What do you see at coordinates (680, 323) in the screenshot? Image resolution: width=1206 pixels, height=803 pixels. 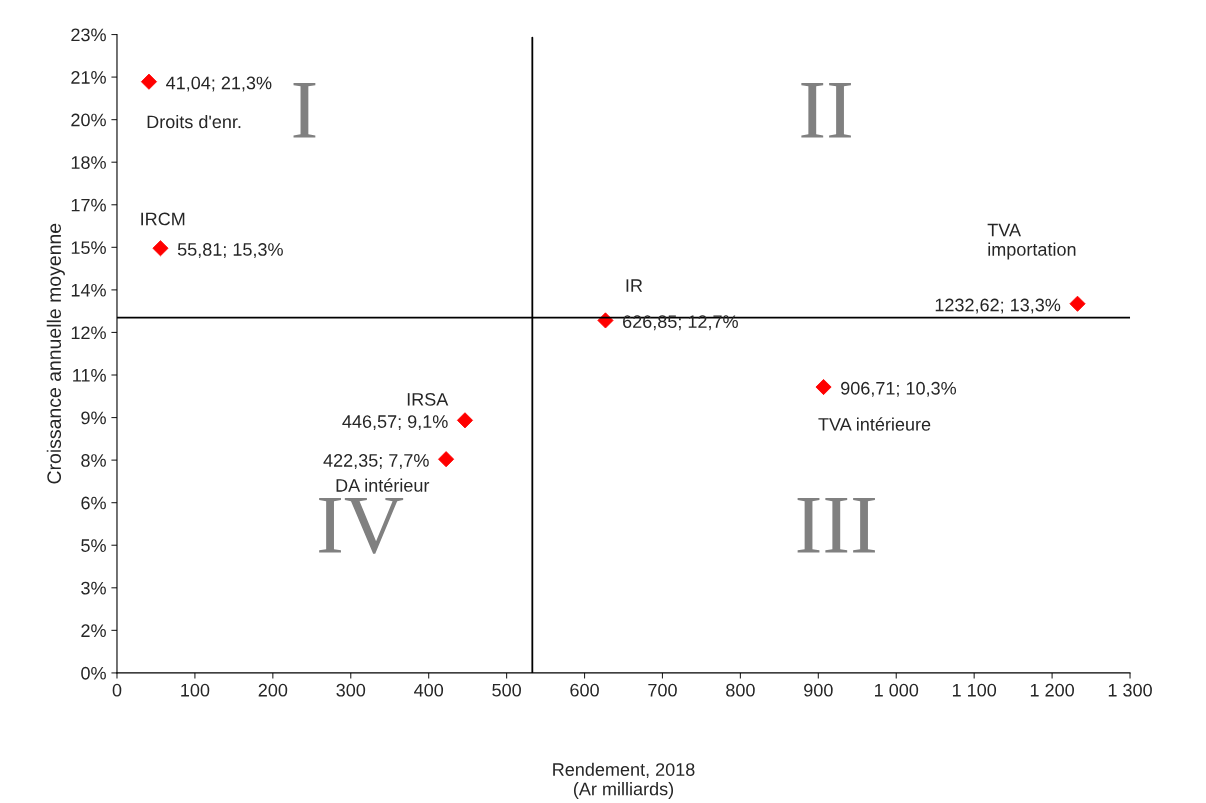 I see `text: 626,85; 12,7%` at bounding box center [680, 323].